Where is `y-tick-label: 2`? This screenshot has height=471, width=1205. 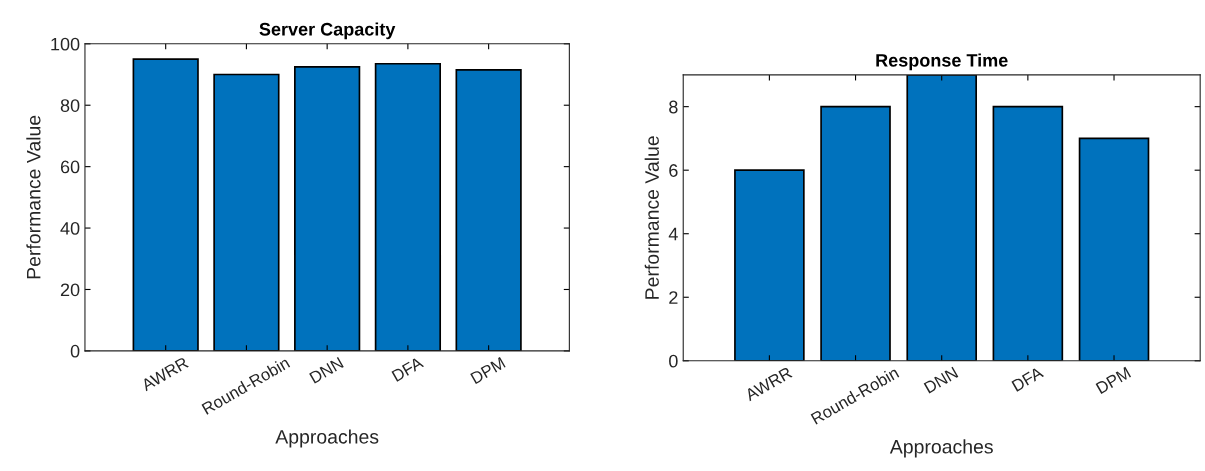
y-tick-label: 2 is located at coordinates (673, 297).